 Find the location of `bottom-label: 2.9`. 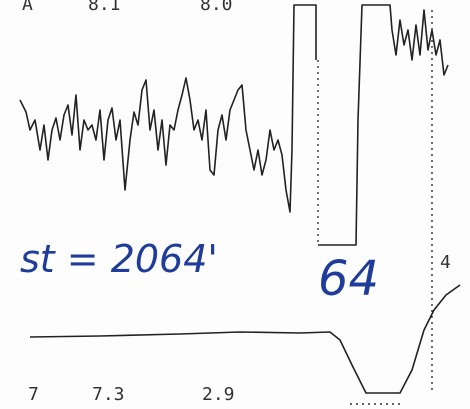

bottom-label: 2.9 is located at coordinates (218, 394).